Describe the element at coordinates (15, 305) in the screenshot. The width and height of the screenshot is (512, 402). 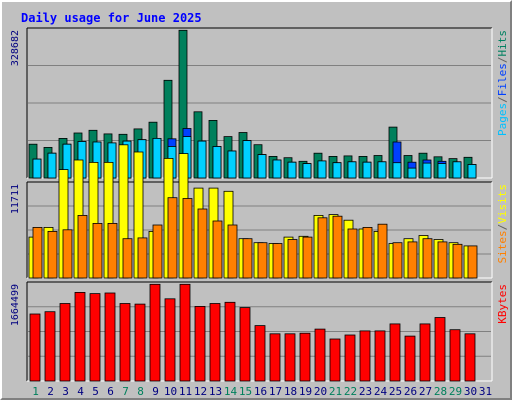
I see `panel-kbytes-max-label: 1664499` at that location.